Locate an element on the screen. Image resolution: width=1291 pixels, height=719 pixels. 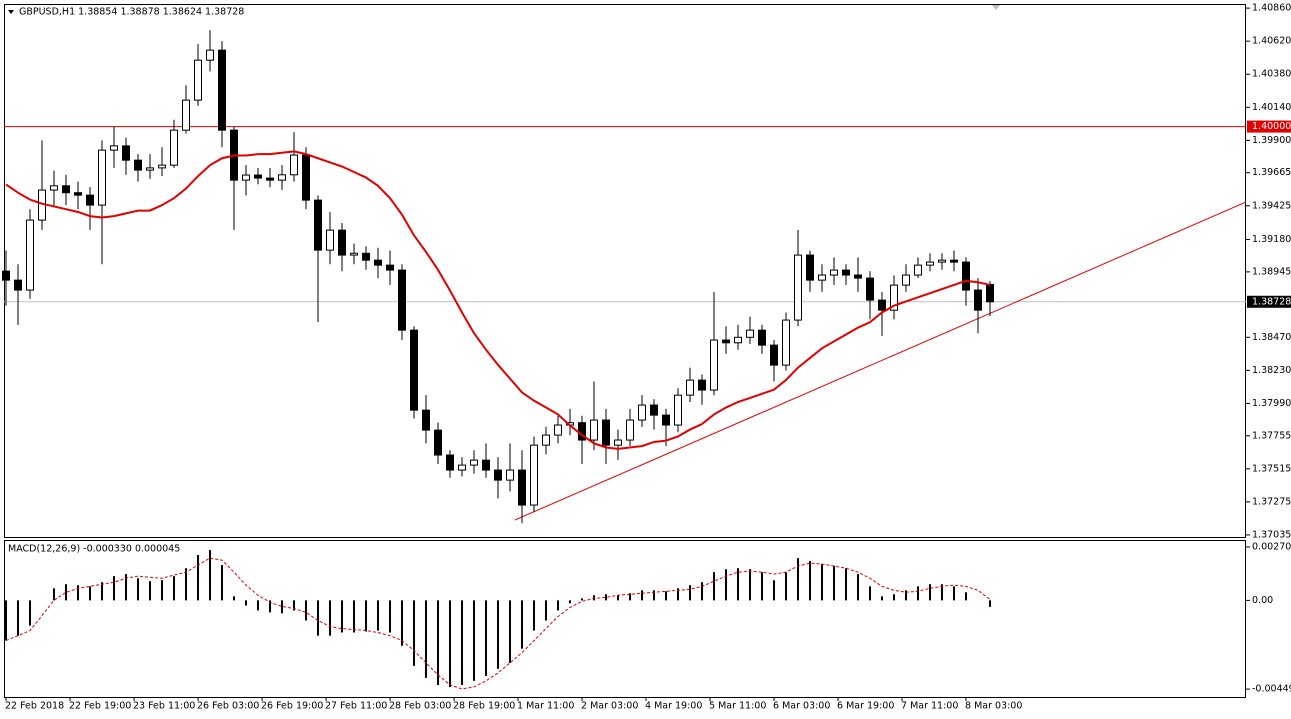
level-label-box is located at coordinates (1269, 126).